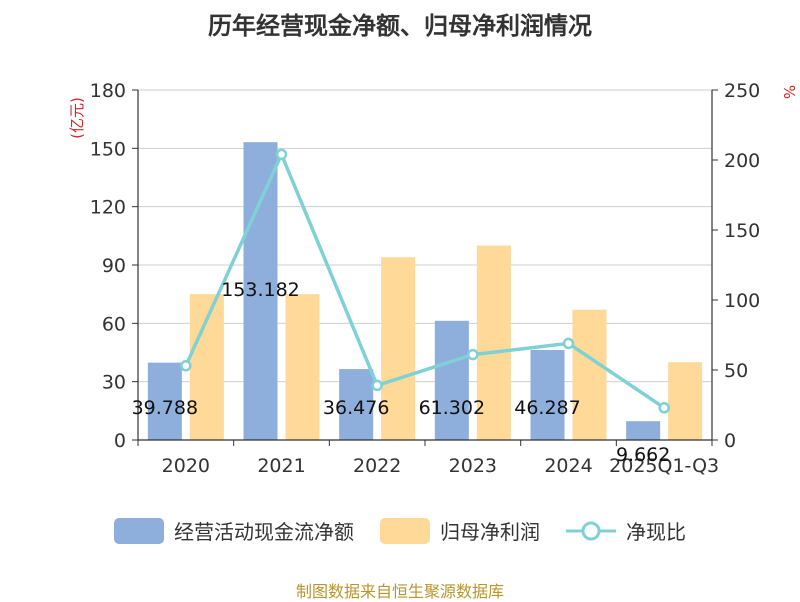 The width and height of the screenshot is (800, 602). What do you see at coordinates (114, 383) in the screenshot?
I see `y-left-tick-label: 30` at bounding box center [114, 383].